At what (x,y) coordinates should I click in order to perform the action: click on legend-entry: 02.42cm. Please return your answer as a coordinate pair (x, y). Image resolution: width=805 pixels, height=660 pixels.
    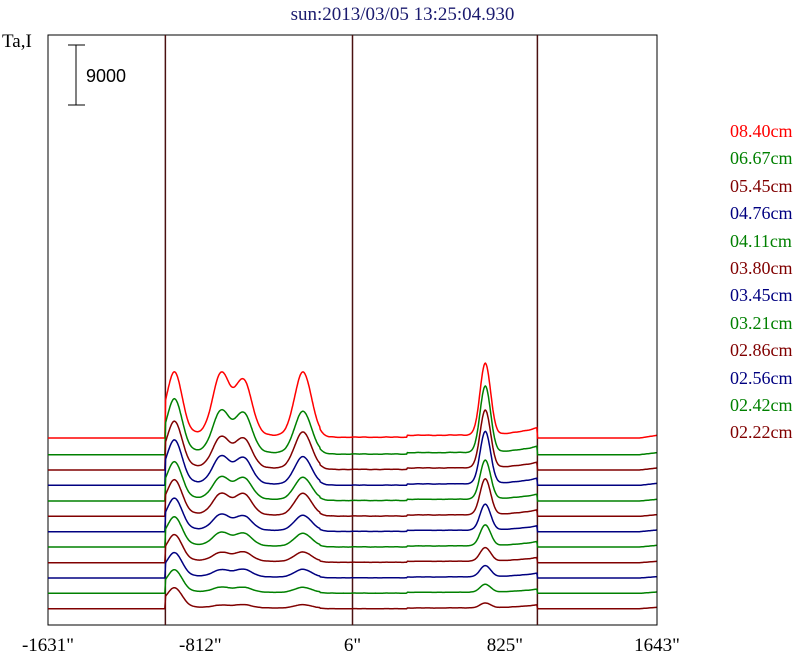
    Looking at the image, I should click on (761, 404).